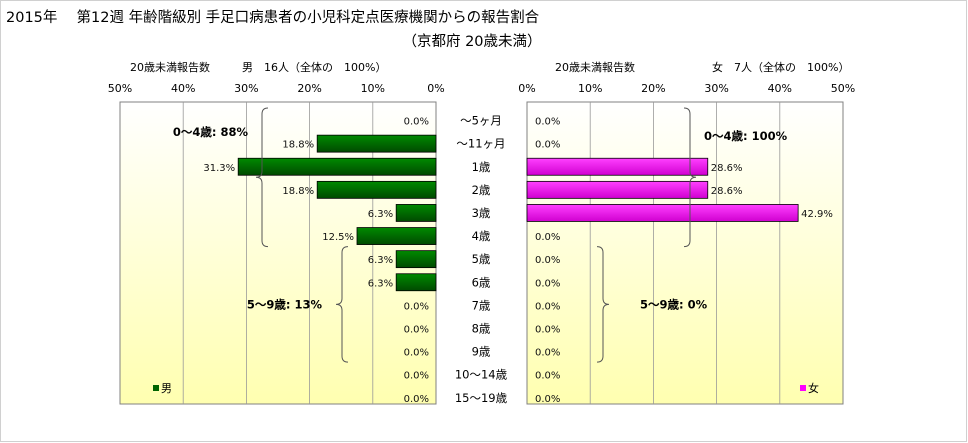  Describe the element at coordinates (481, 375) in the screenshot. I see `category-label: 10～14歳` at that location.